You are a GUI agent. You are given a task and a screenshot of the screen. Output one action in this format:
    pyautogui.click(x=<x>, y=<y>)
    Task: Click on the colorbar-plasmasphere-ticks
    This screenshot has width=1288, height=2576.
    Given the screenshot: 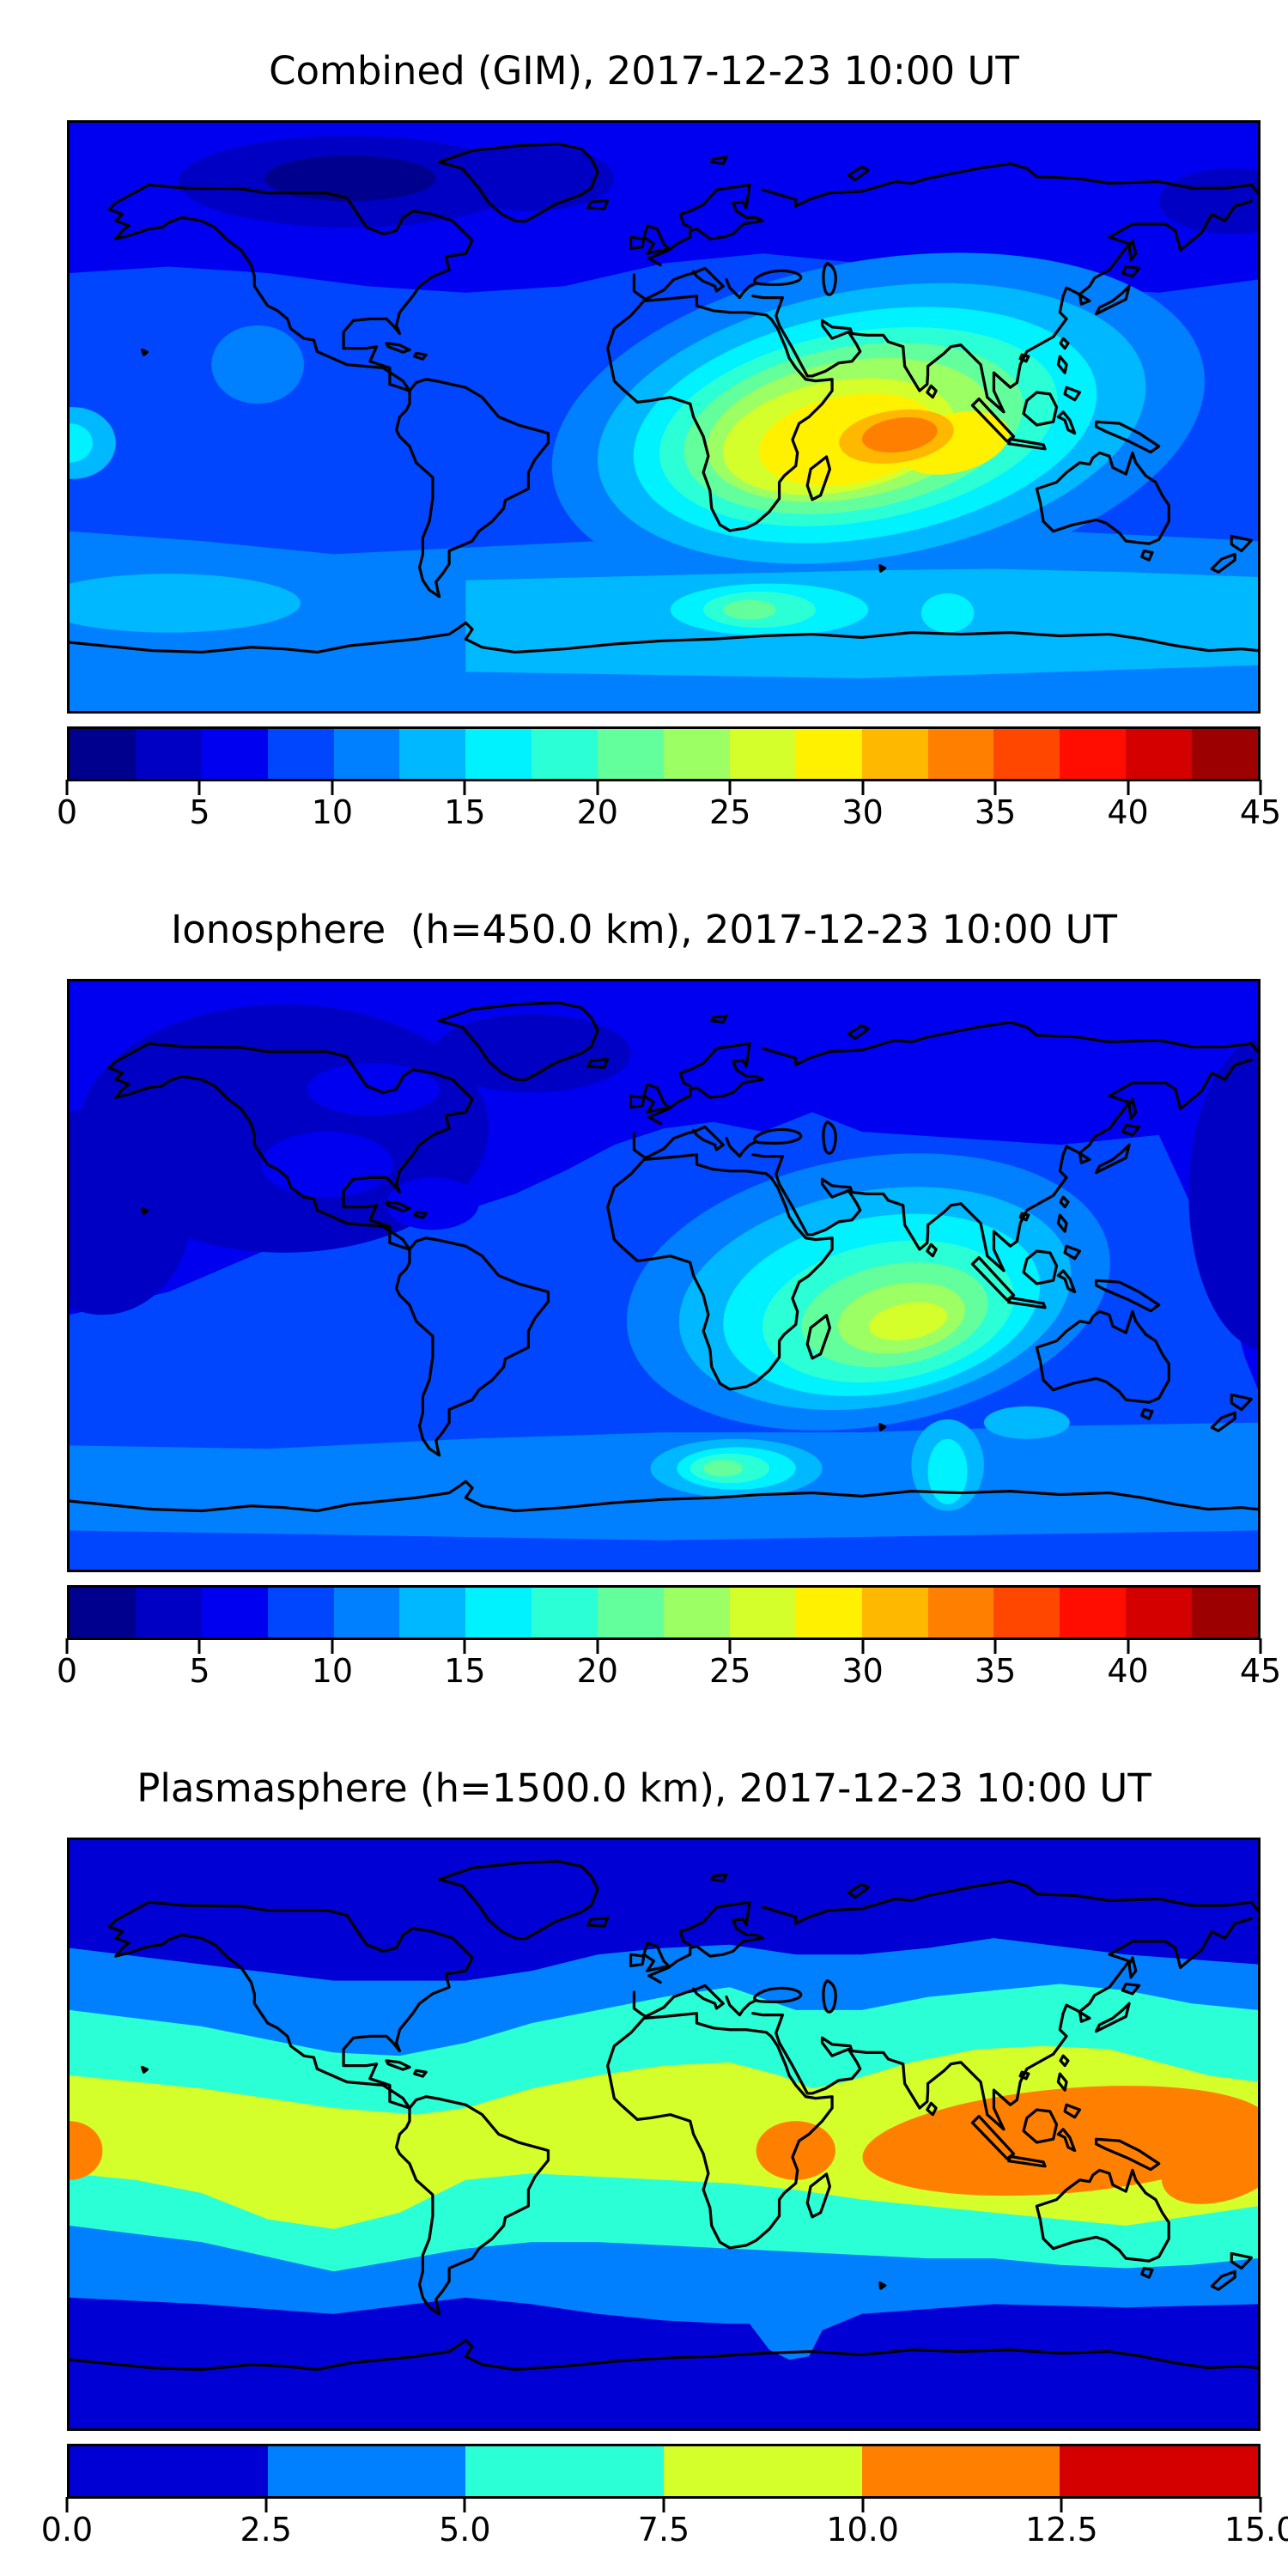 What is the action you would take?
    pyautogui.click(x=663, y=2504)
    